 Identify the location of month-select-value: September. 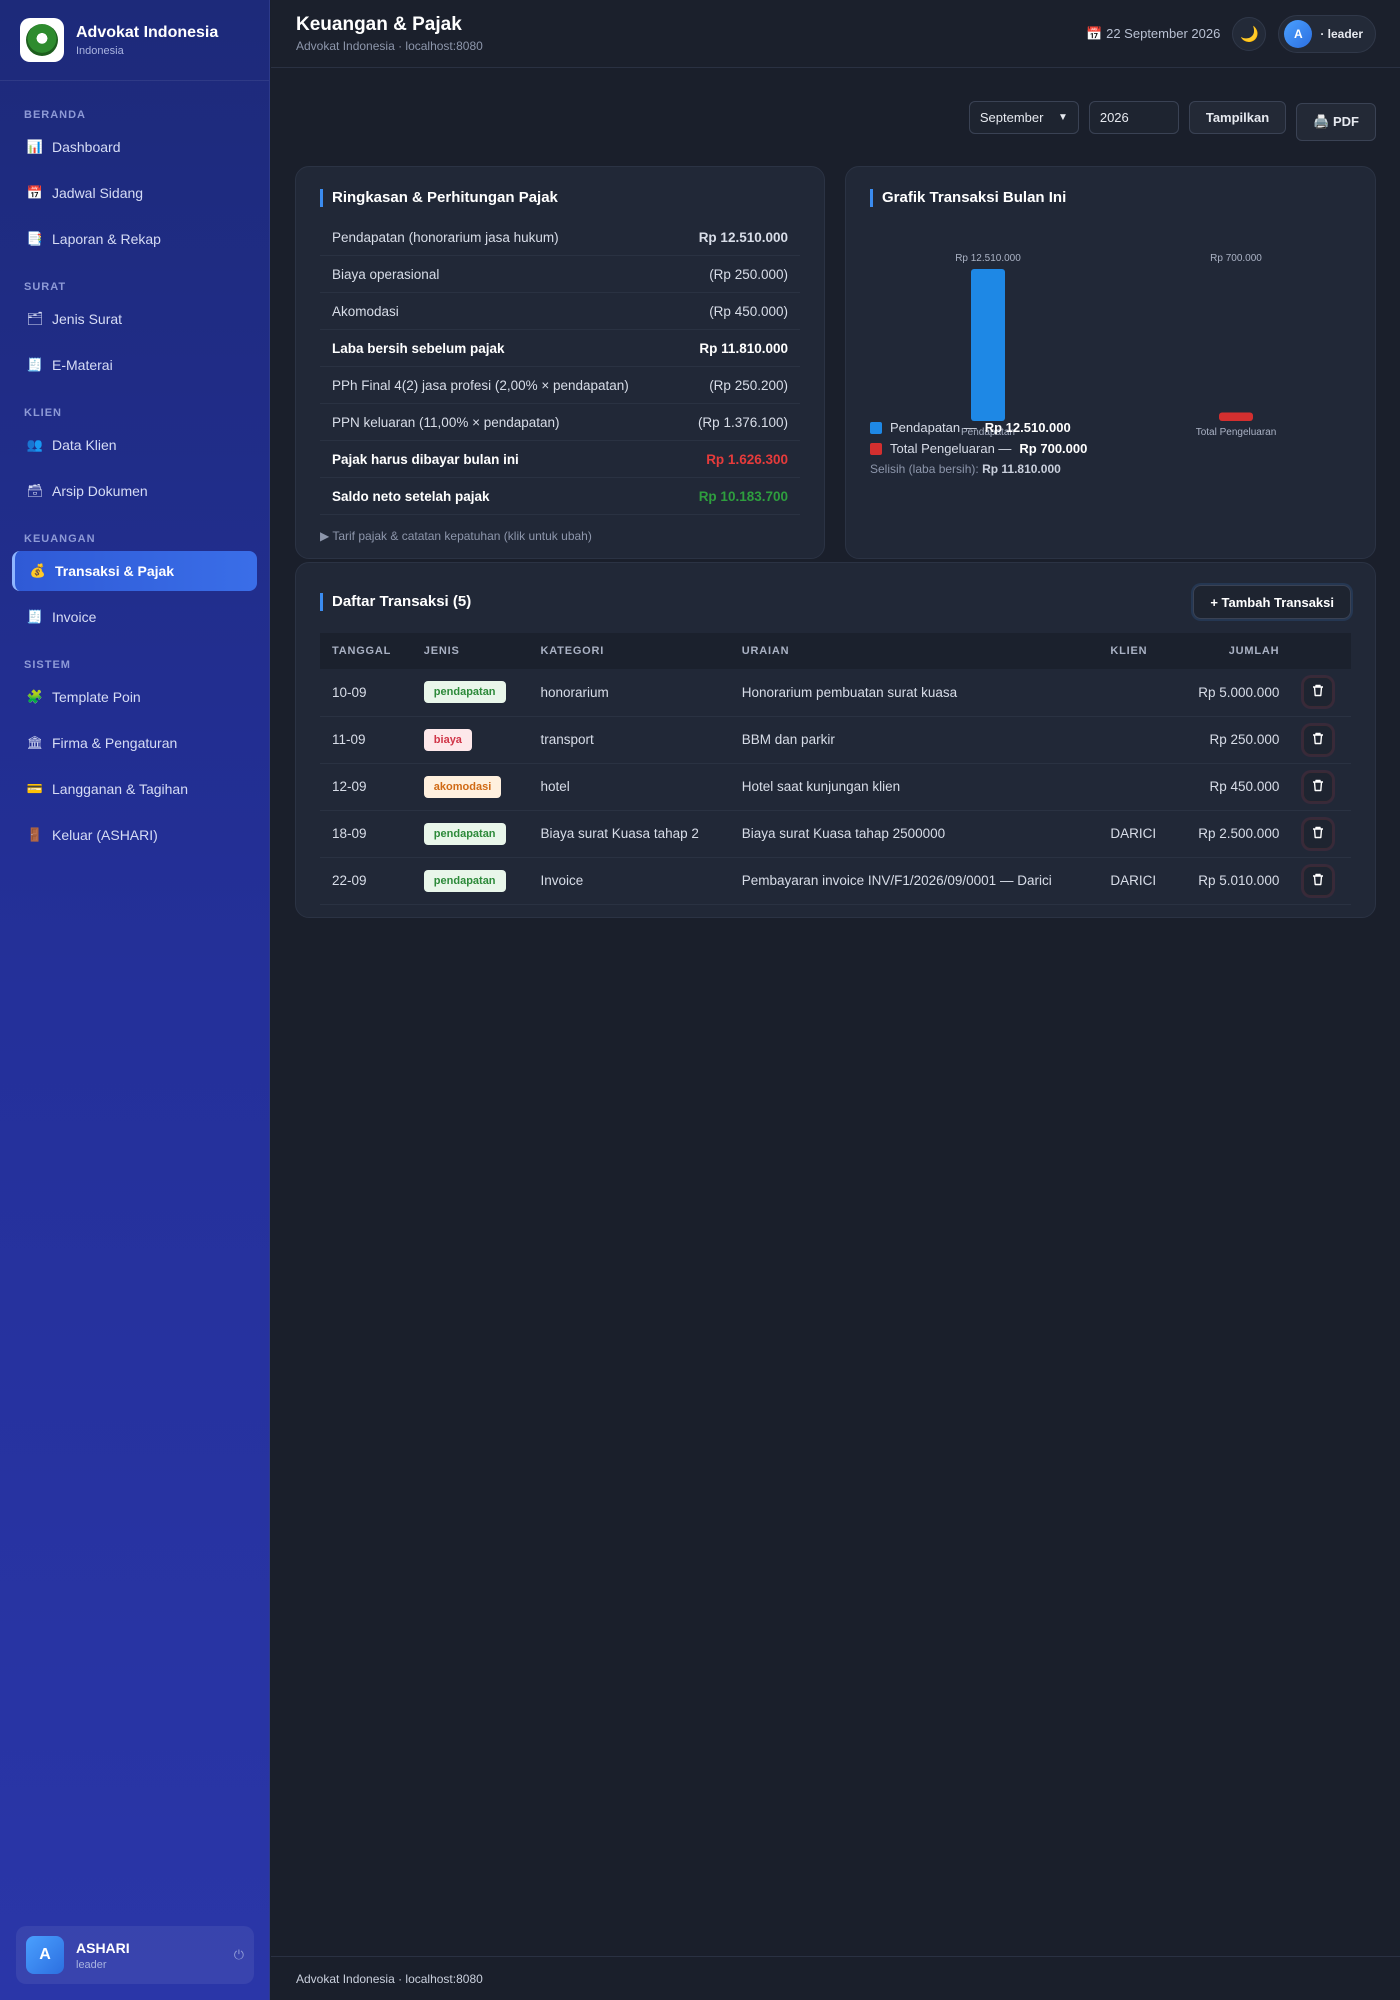
(1011, 117).